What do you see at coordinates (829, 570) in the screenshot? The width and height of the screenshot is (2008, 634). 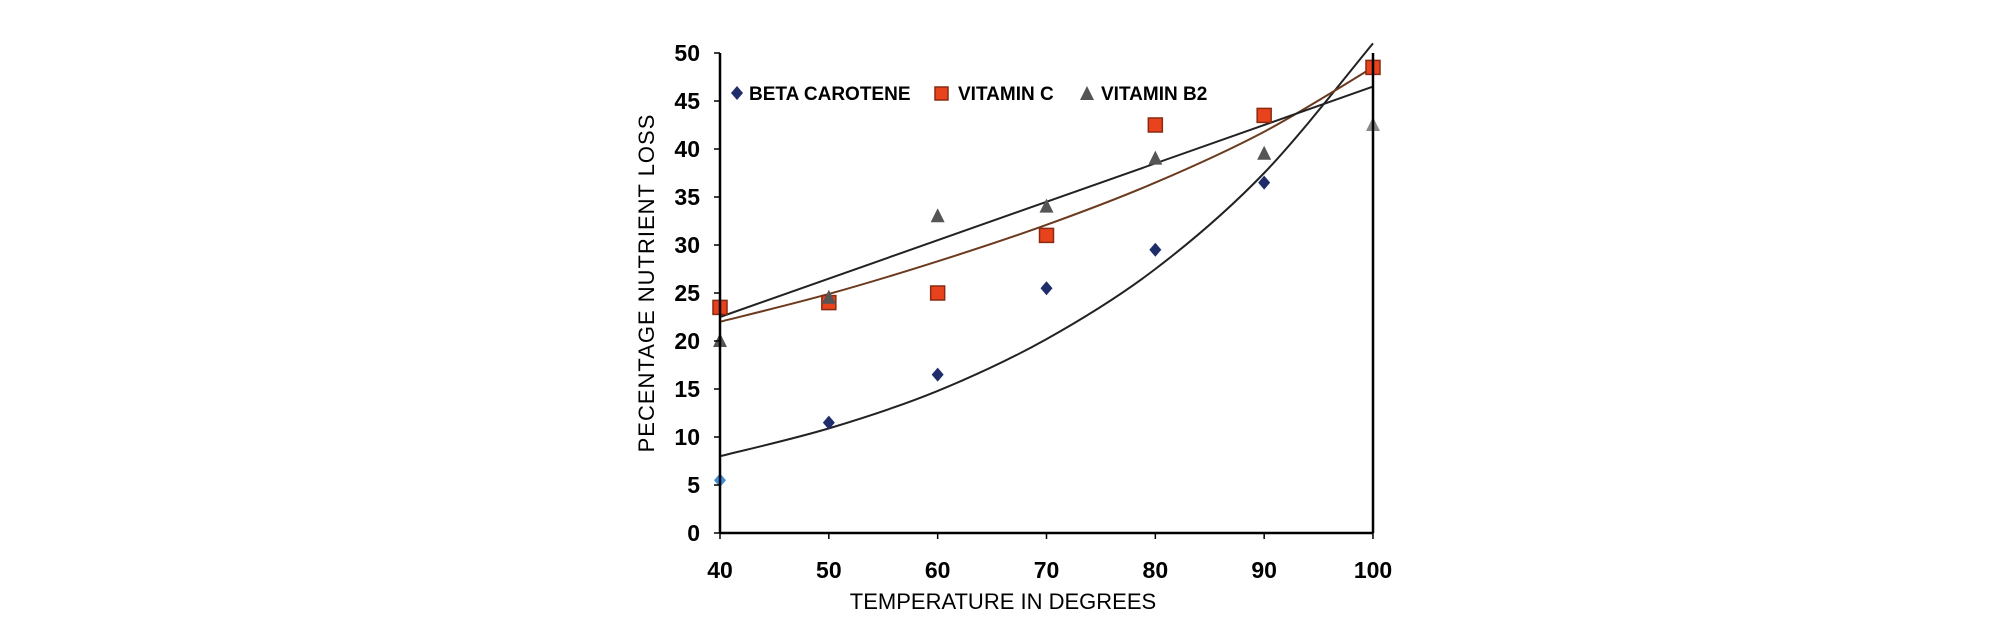 I see `x-tick-label: 50` at bounding box center [829, 570].